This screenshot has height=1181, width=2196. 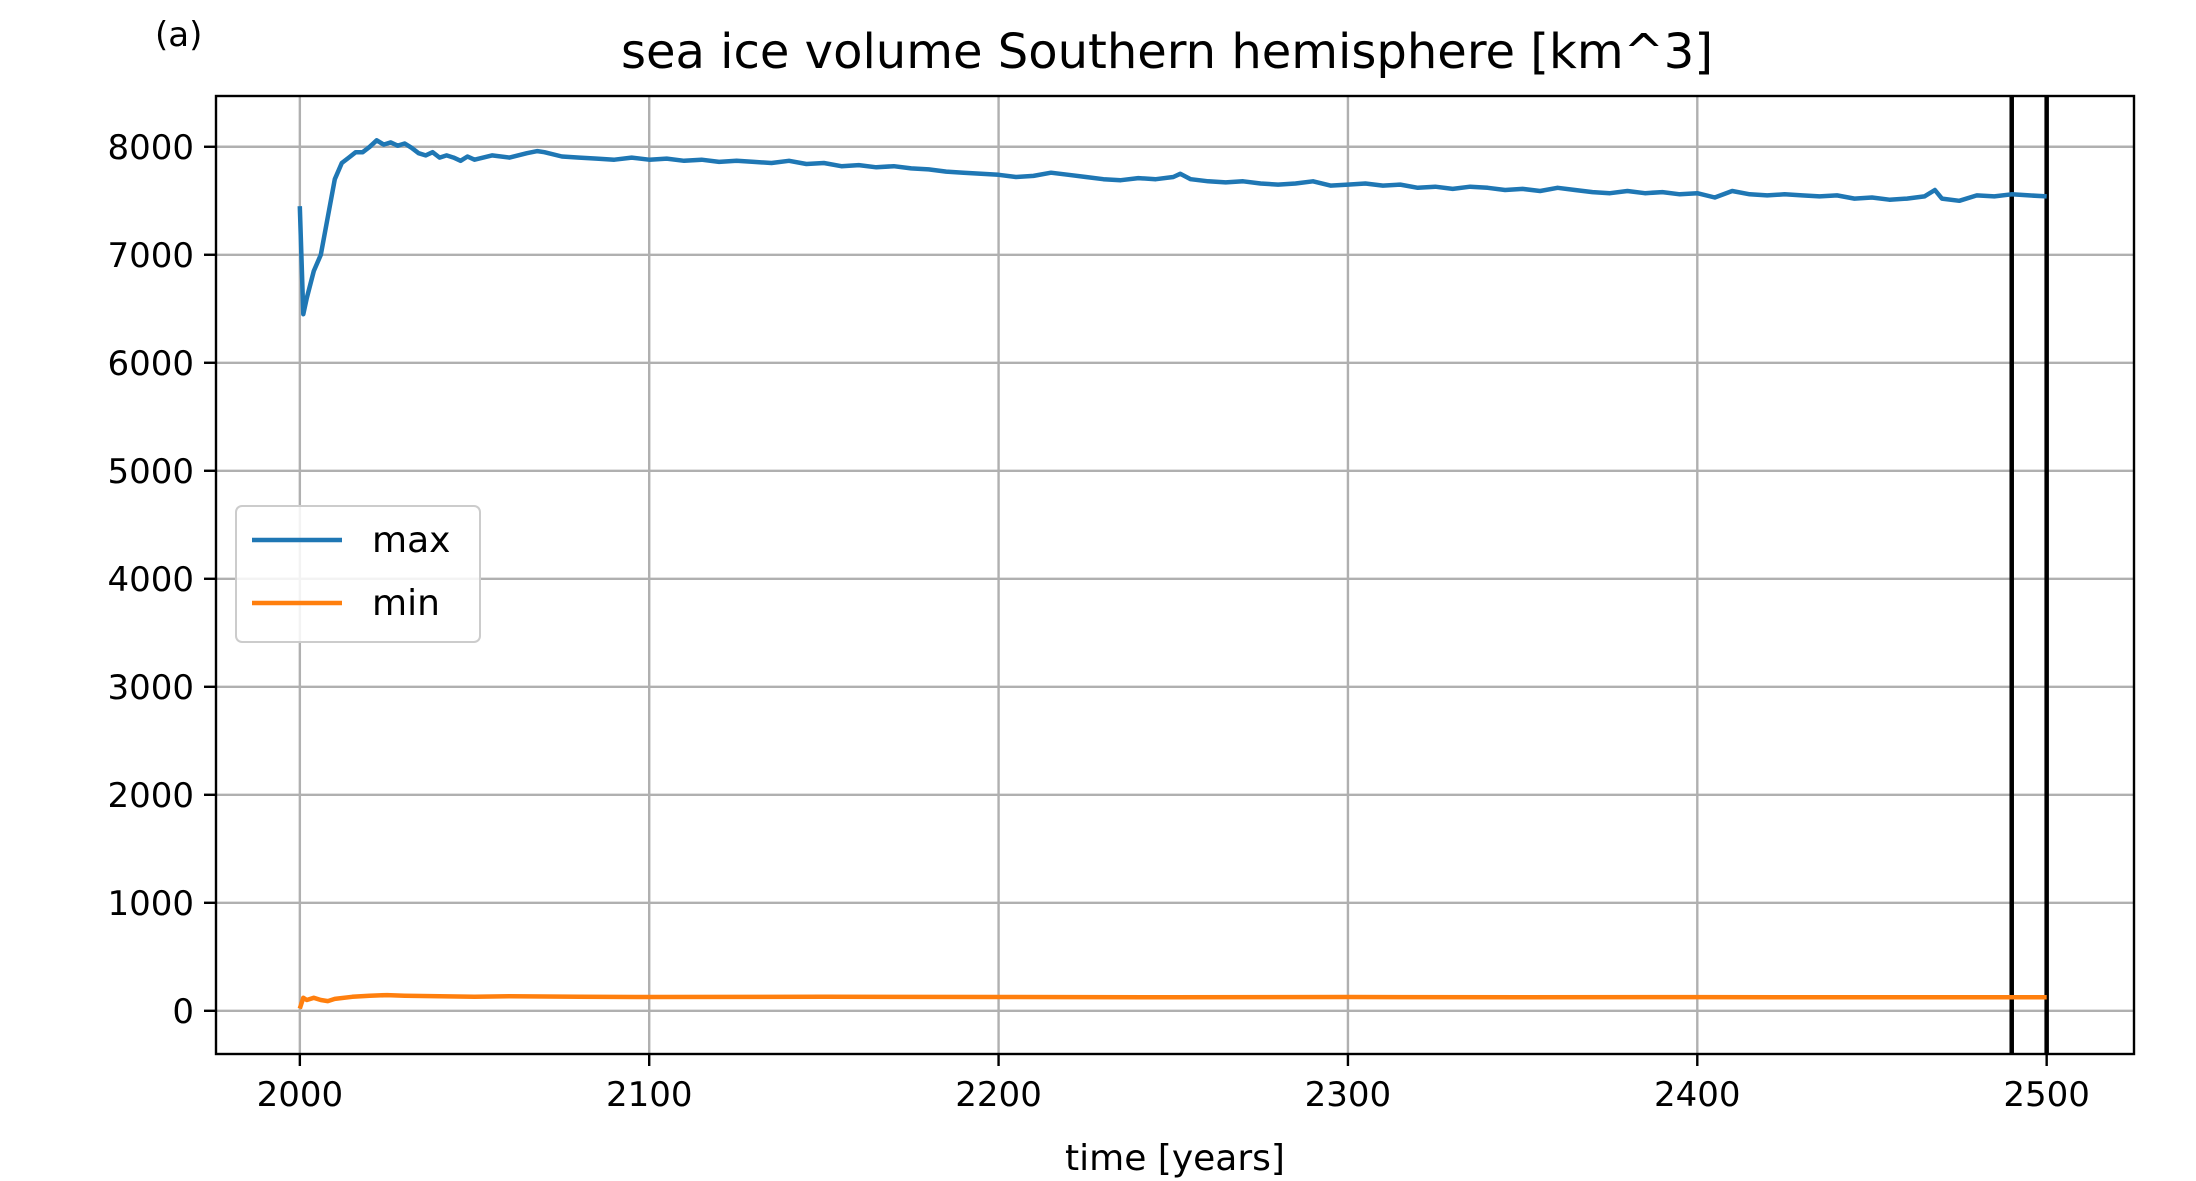 What do you see at coordinates (649, 1095) in the screenshot?
I see `x-tick-label: 2100` at bounding box center [649, 1095].